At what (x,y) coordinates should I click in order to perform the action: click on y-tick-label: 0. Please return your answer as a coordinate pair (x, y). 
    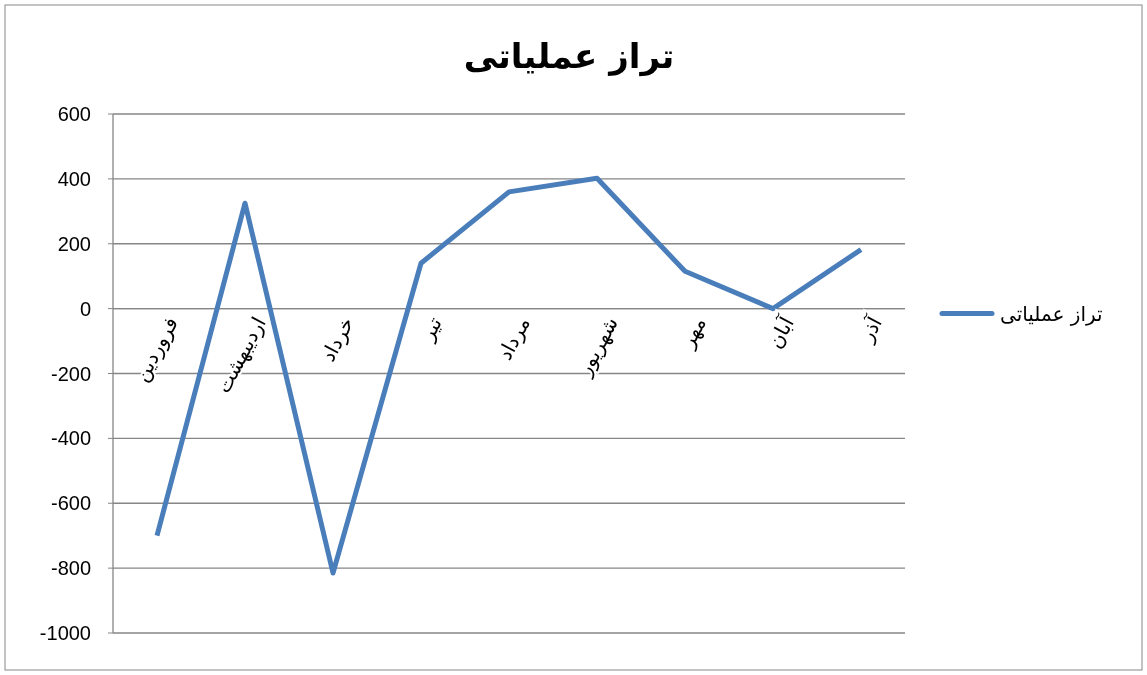
    Looking at the image, I should click on (85, 308).